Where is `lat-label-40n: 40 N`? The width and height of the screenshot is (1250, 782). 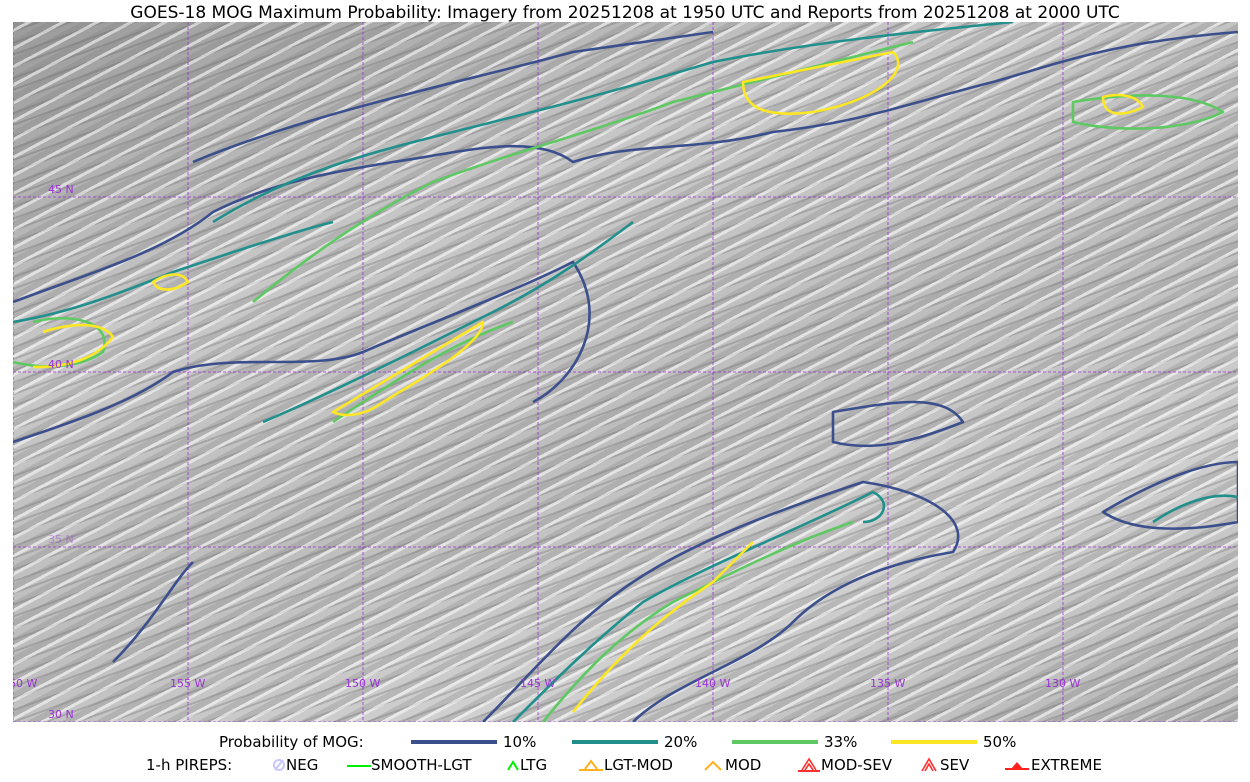
lat-label-40n: 40 N is located at coordinates (61, 364).